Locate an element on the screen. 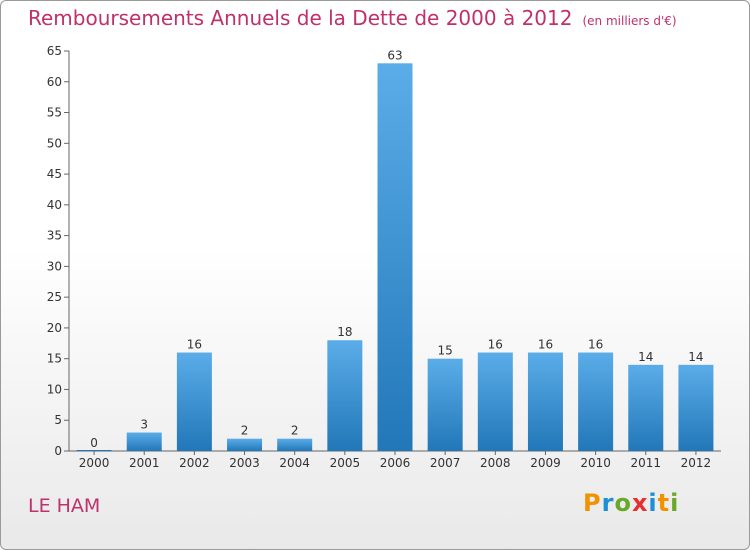 Image resolution: width=750 pixels, height=550 pixels. proxiti-logo: Proxiti is located at coordinates (631, 503).